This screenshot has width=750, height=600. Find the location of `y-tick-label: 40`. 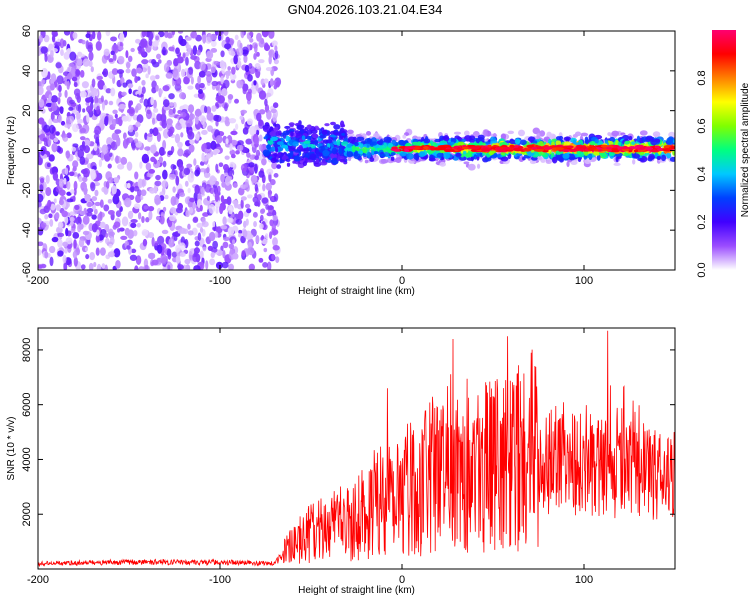

y-tick-label: 40 is located at coordinates (27, 71).